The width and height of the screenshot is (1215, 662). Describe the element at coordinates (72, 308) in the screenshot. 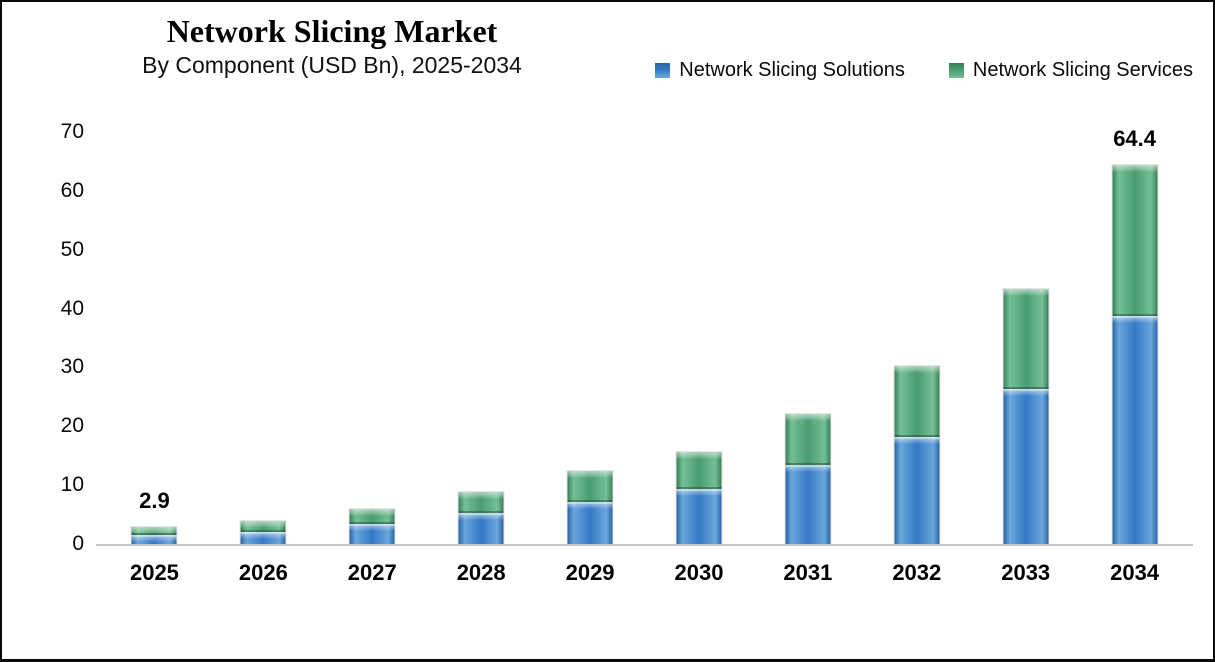

I see `y-tick-label: 40` at that location.